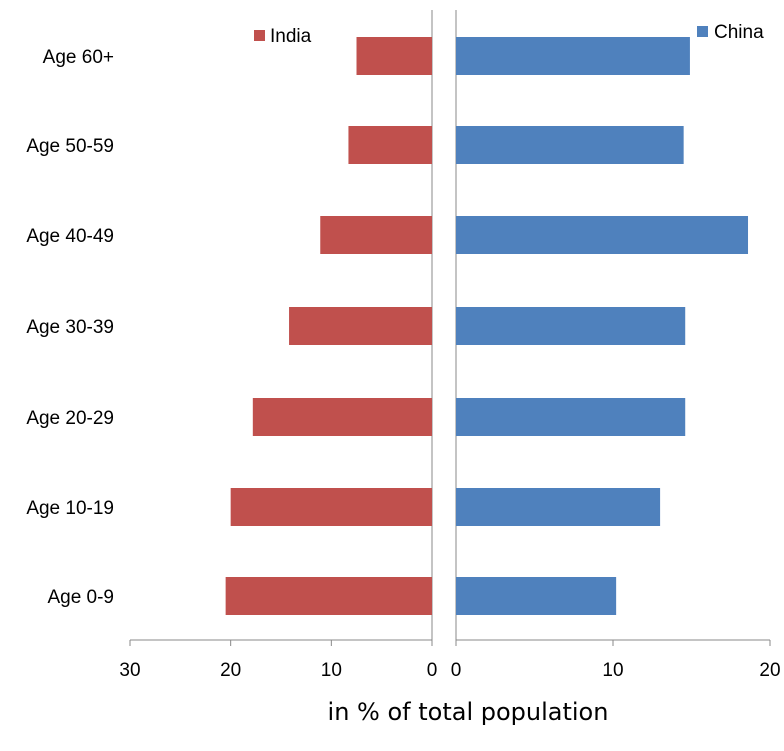 The image size is (784, 751). What do you see at coordinates (432, 670) in the screenshot?
I see `india-tick-label: 0` at bounding box center [432, 670].